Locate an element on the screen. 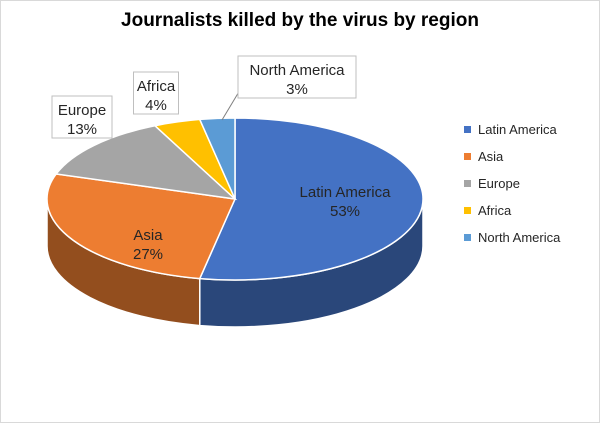  legend-label: Europe is located at coordinates (499, 183).